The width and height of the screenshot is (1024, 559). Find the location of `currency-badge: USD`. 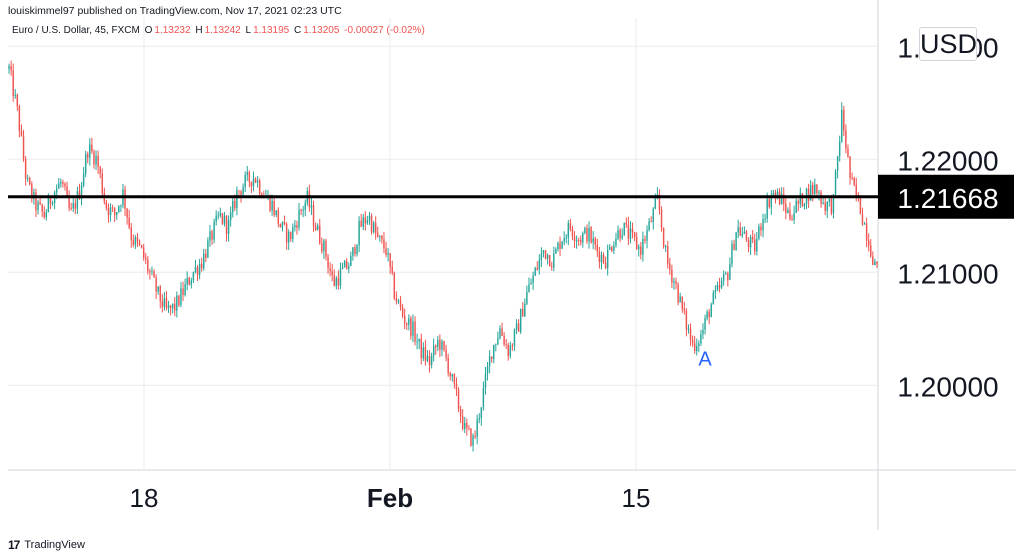

currency-badge: USD is located at coordinates (948, 44).